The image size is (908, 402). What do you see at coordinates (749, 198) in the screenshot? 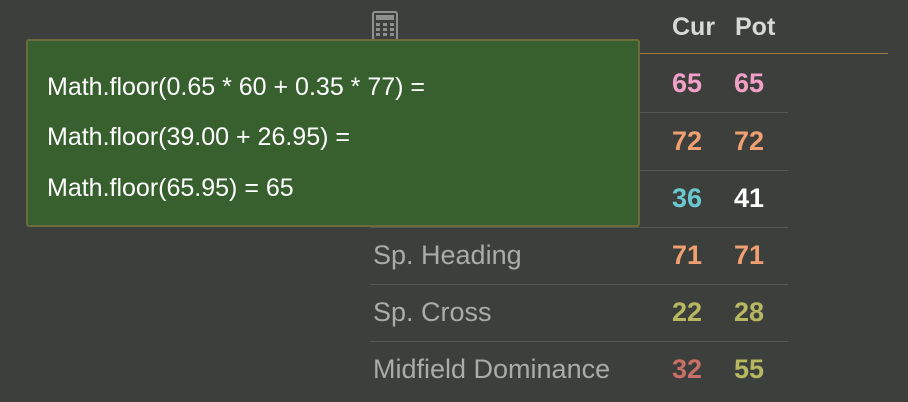
I see `potential-value: 41` at bounding box center [749, 198].